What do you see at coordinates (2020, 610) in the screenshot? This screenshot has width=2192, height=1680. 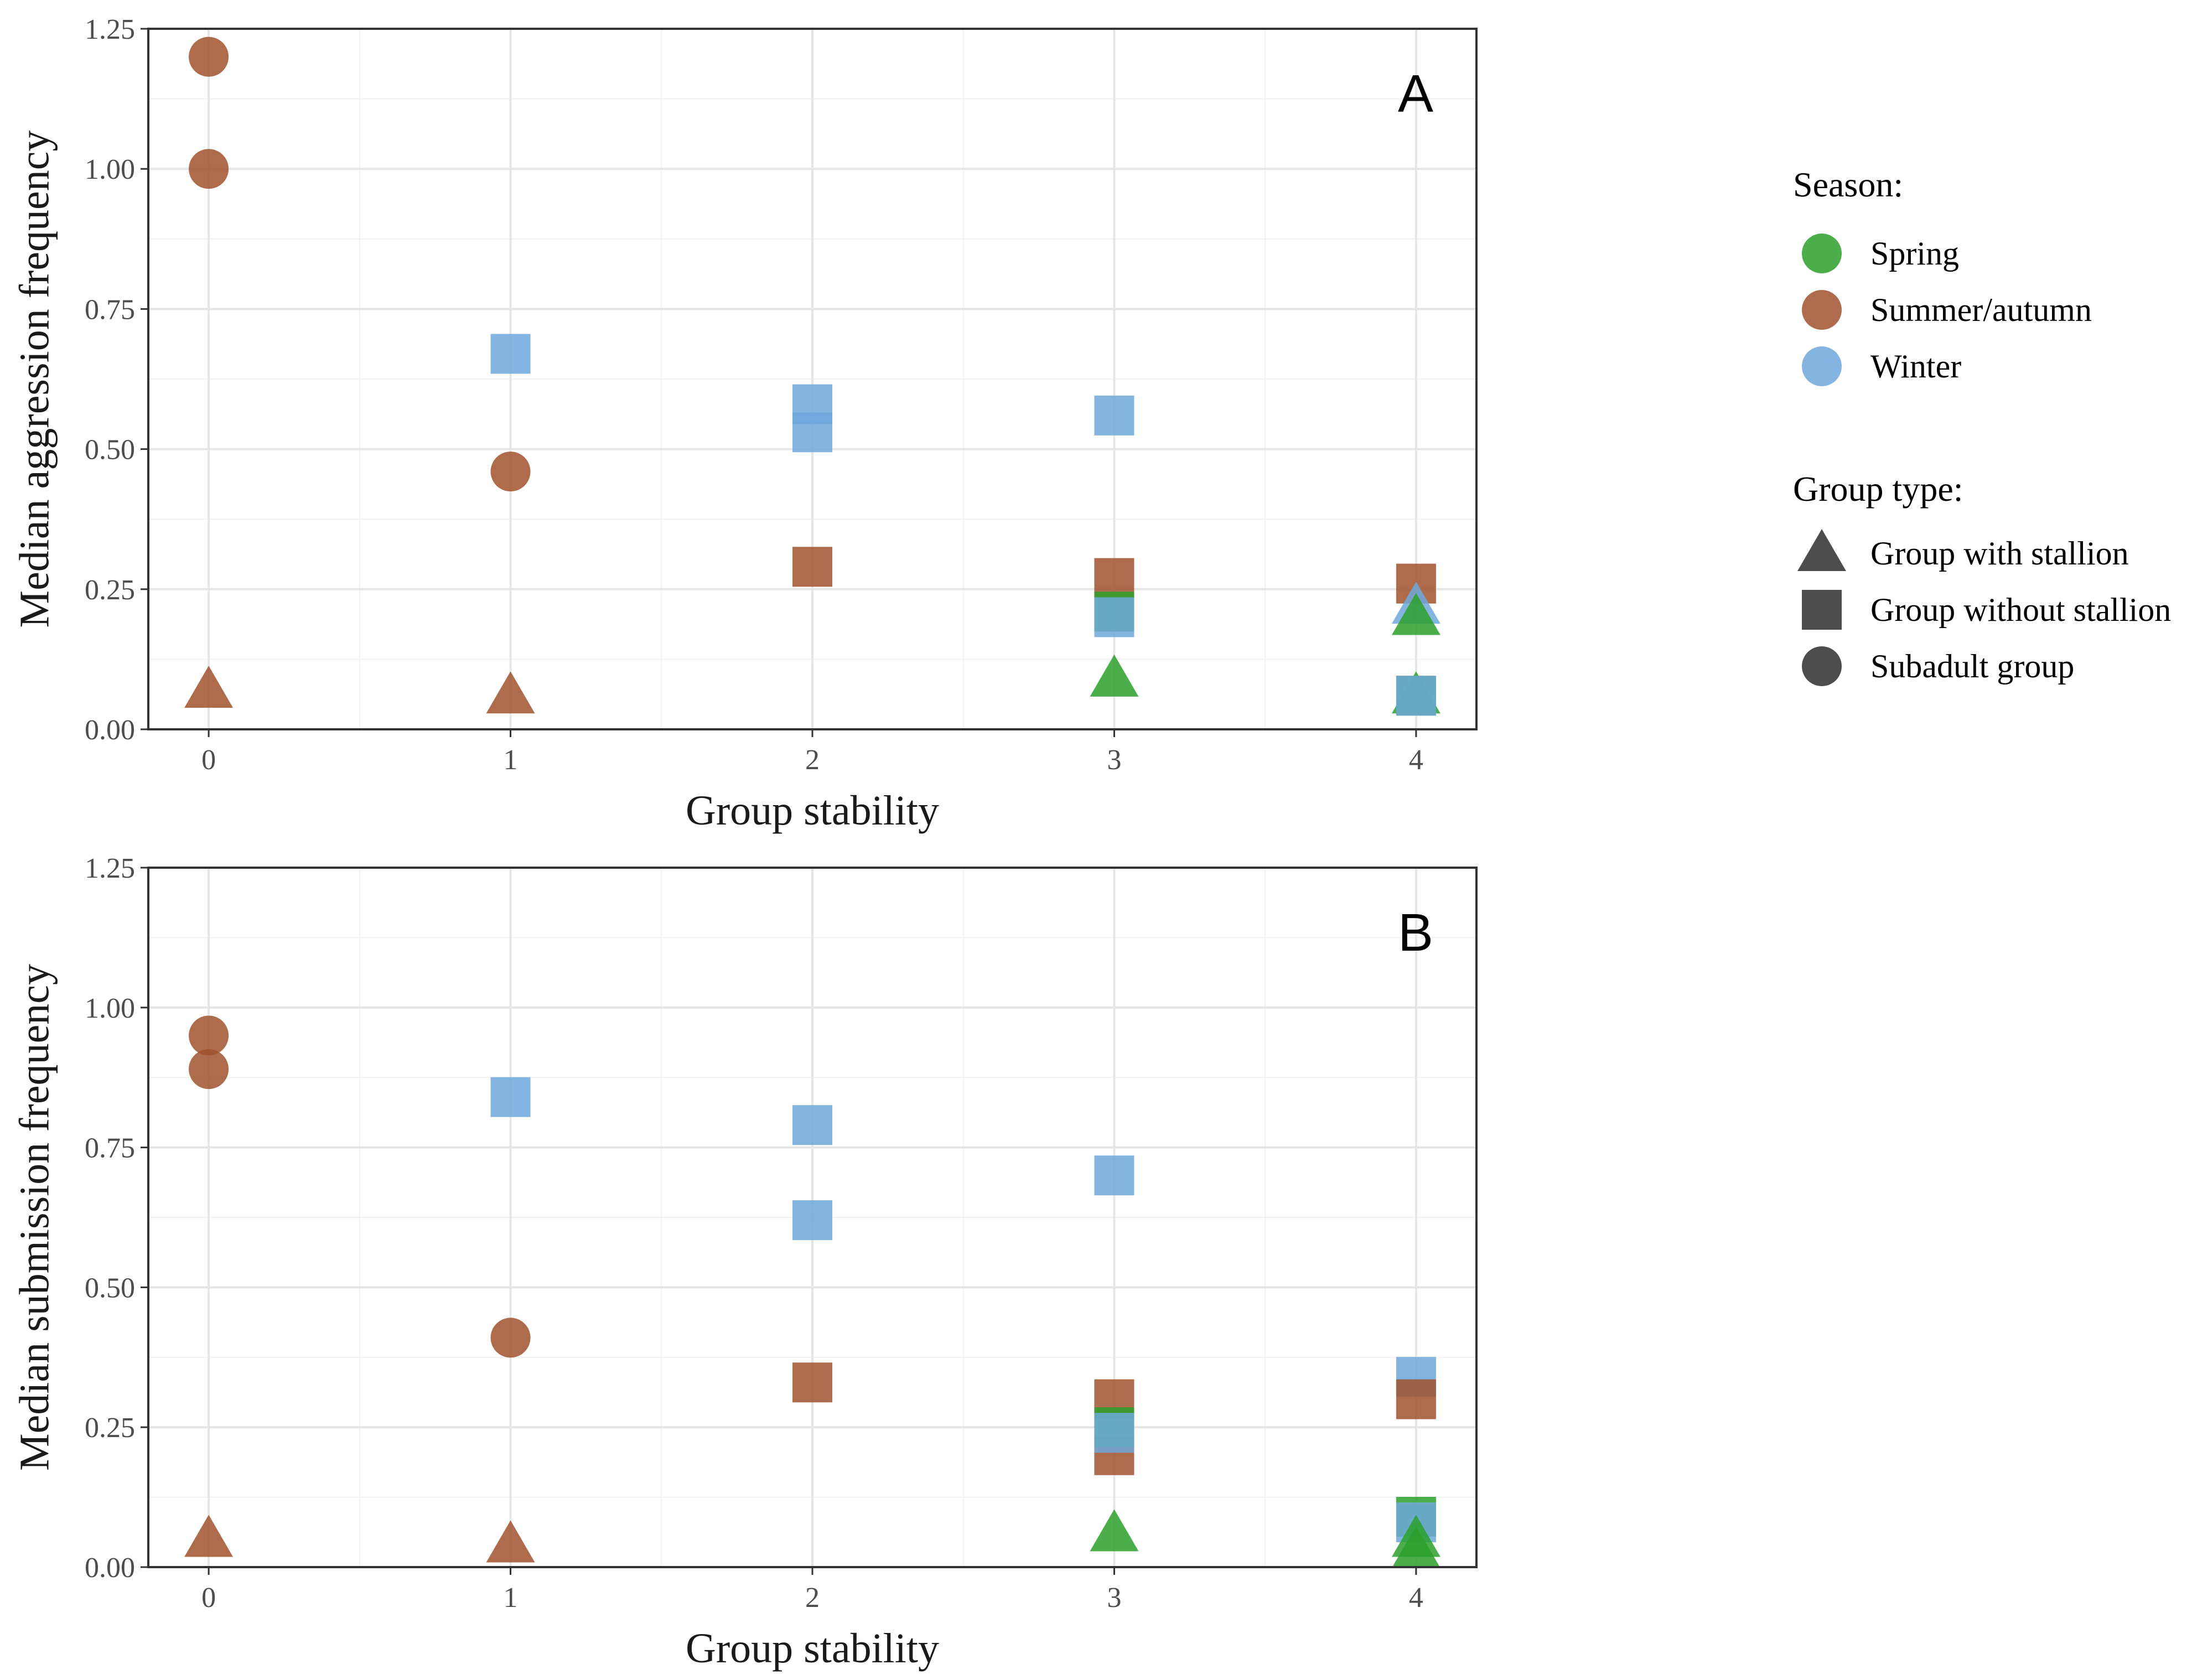 I see `group-type-legend-label: Group without stallion` at bounding box center [2020, 610].